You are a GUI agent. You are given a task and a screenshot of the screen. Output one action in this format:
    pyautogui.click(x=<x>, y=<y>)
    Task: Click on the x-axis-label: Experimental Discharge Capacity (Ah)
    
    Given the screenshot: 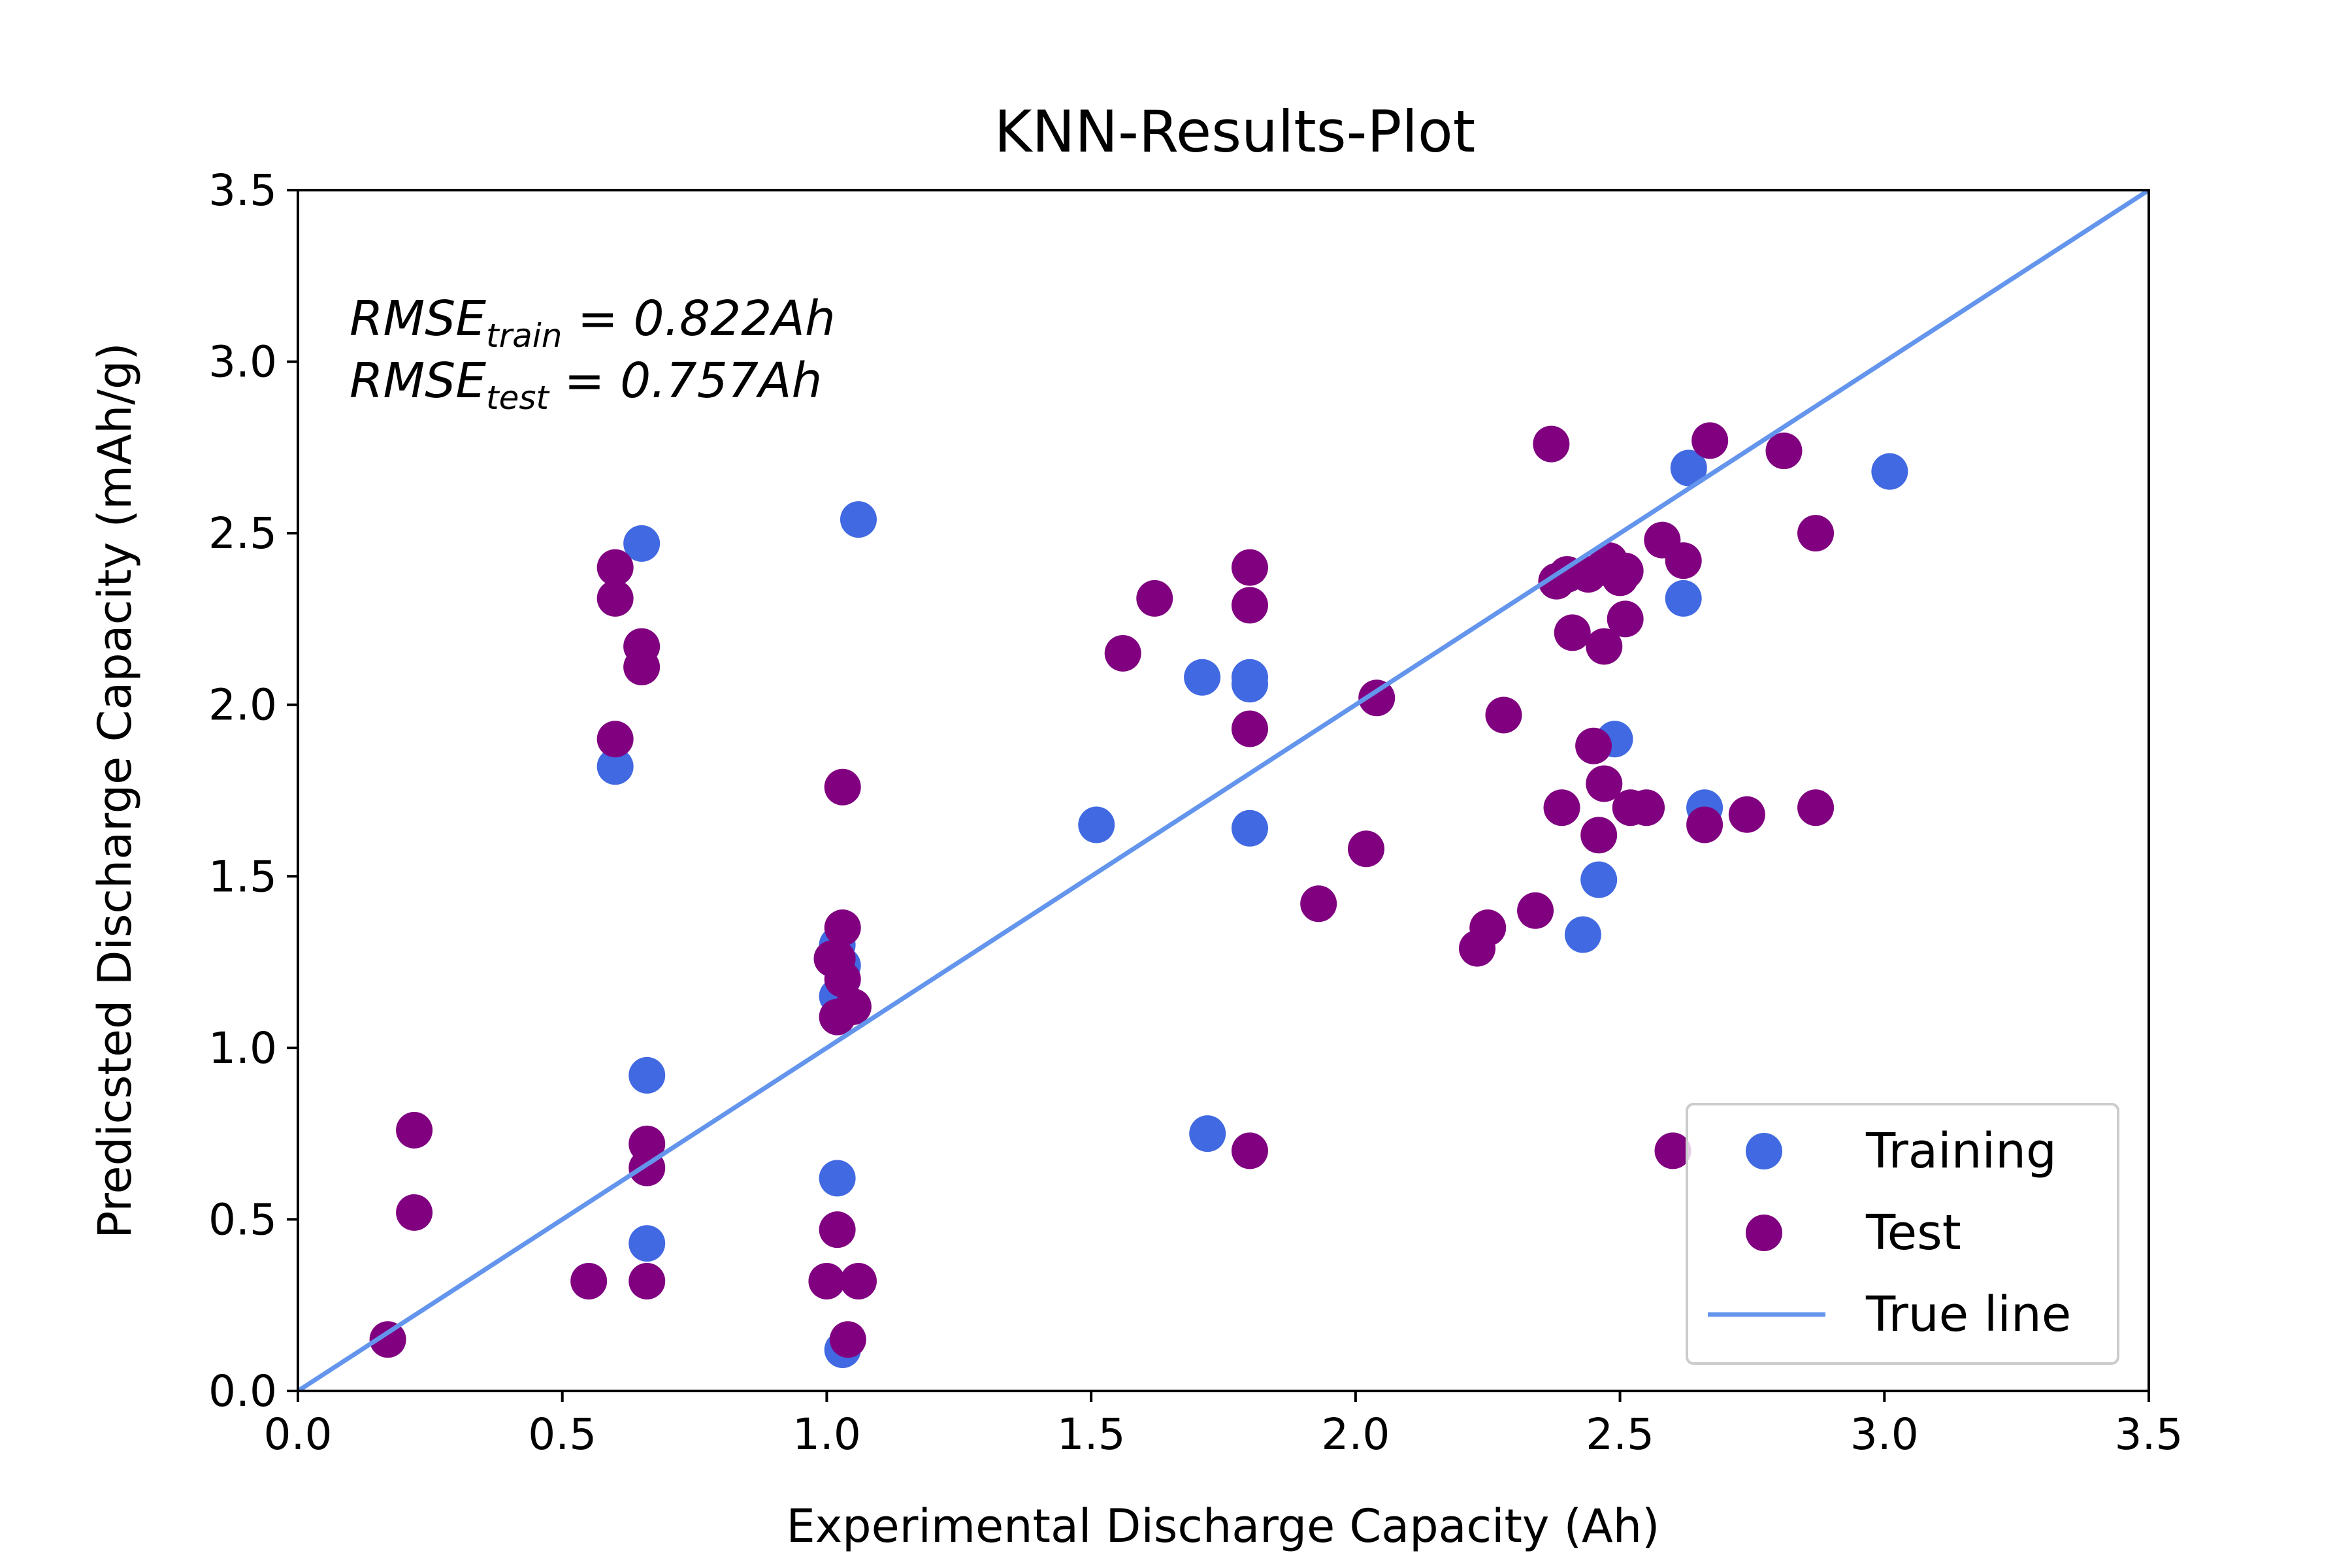 What is the action you would take?
    pyautogui.click(x=1223, y=1526)
    